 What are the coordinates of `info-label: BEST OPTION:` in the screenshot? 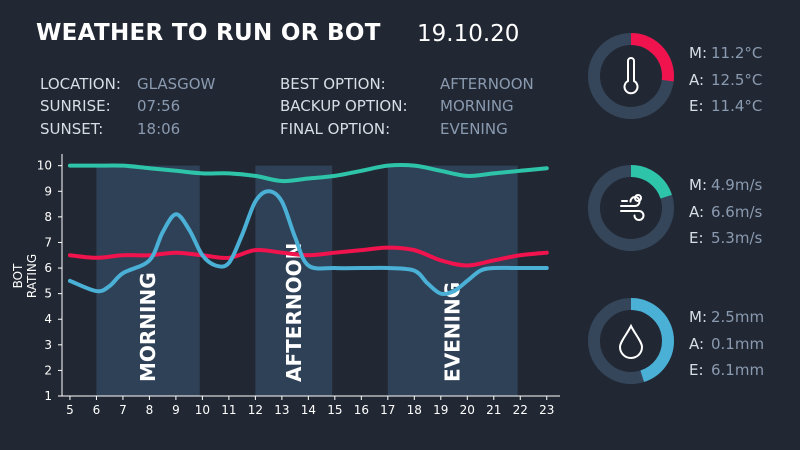 It's located at (333, 84).